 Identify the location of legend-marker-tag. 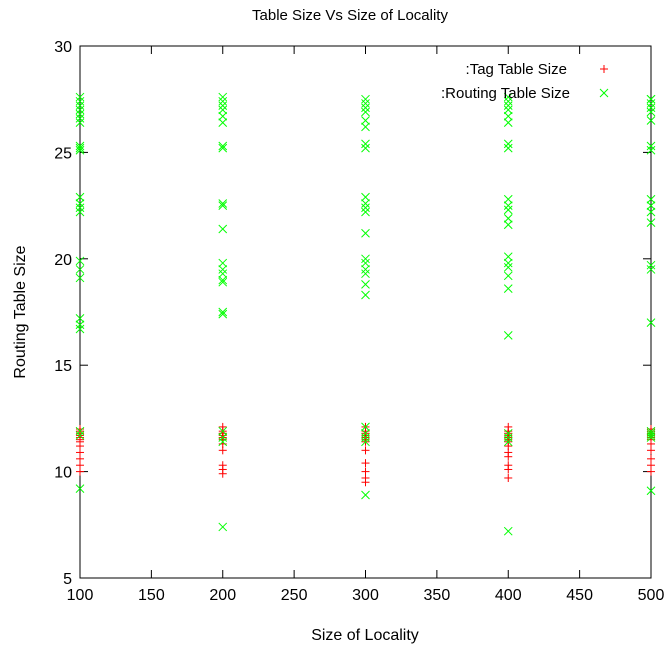
(604, 69).